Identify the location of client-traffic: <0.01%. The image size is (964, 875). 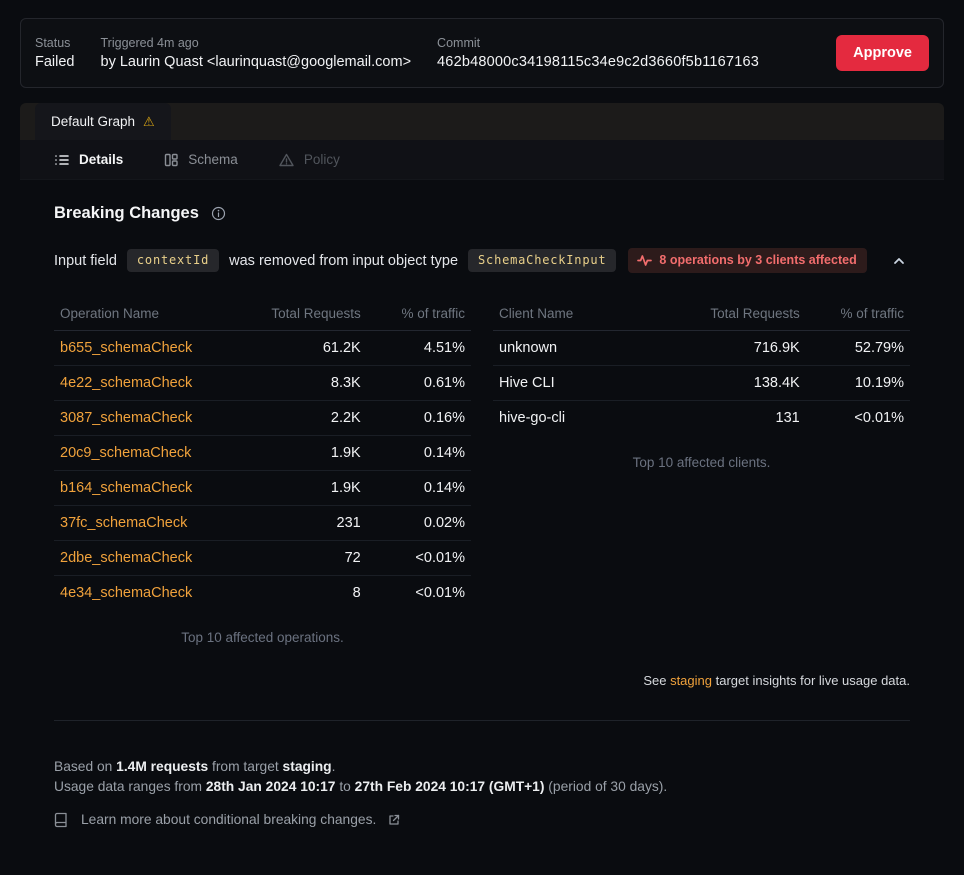
(879, 418).